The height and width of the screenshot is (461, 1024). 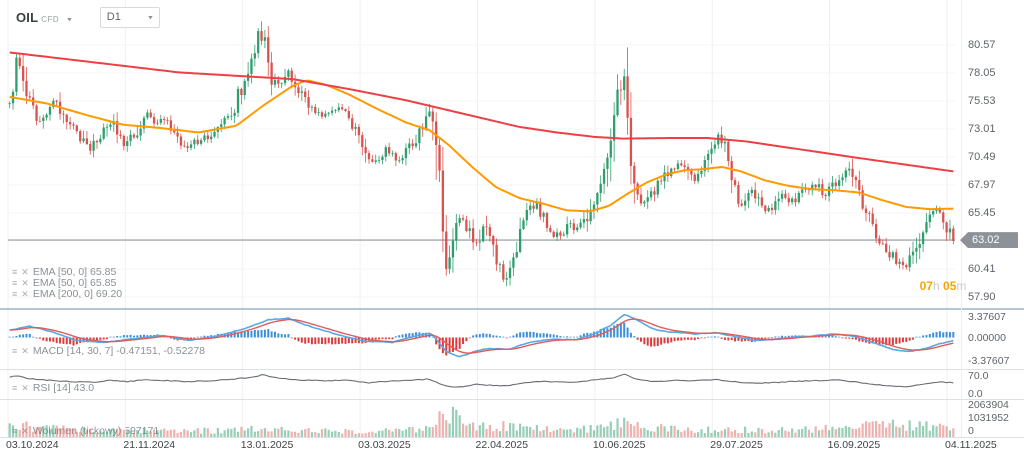 I want to click on countdown-minutes: 05, so click(x=950, y=286).